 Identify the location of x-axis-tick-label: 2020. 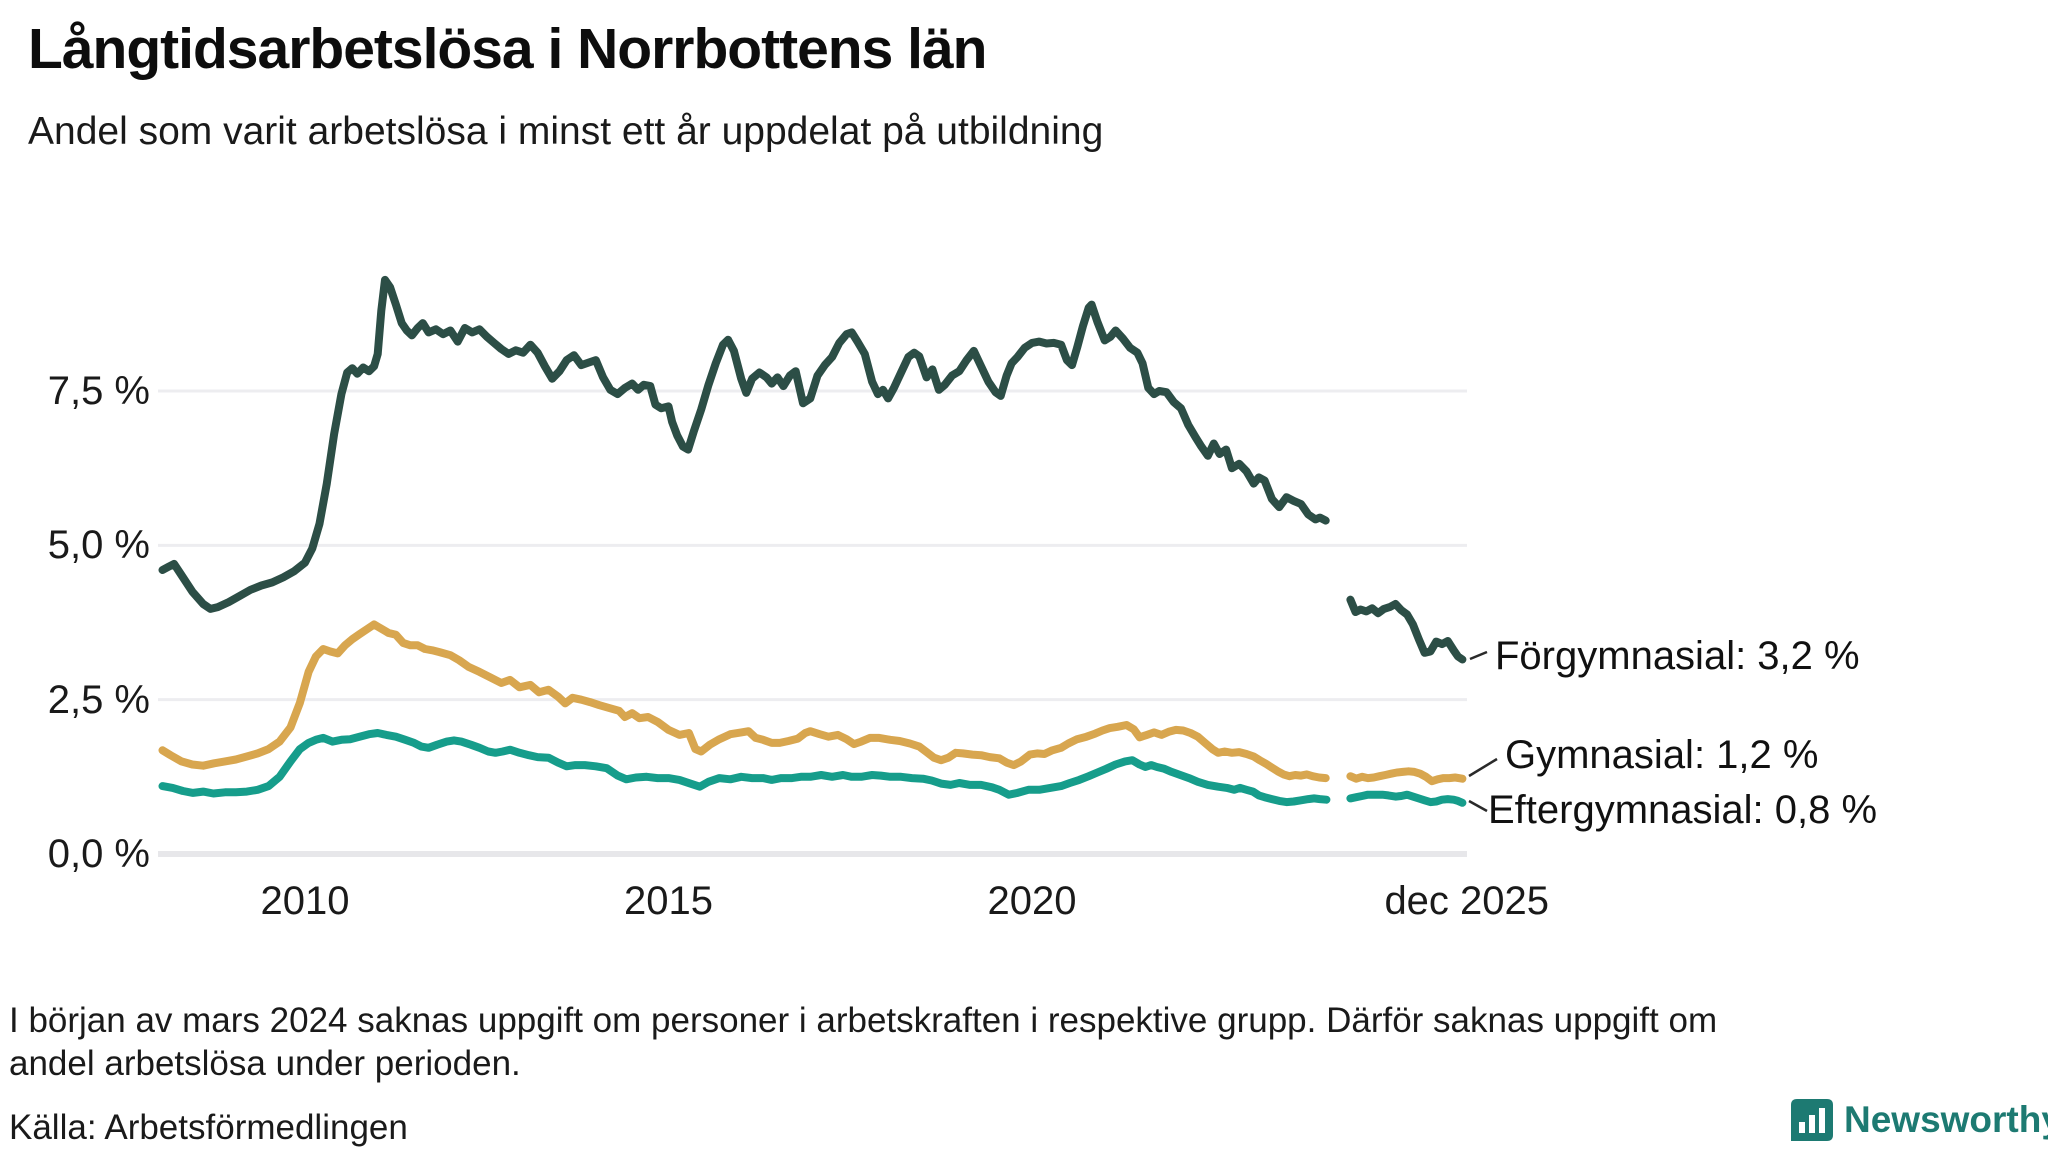
(1032, 901).